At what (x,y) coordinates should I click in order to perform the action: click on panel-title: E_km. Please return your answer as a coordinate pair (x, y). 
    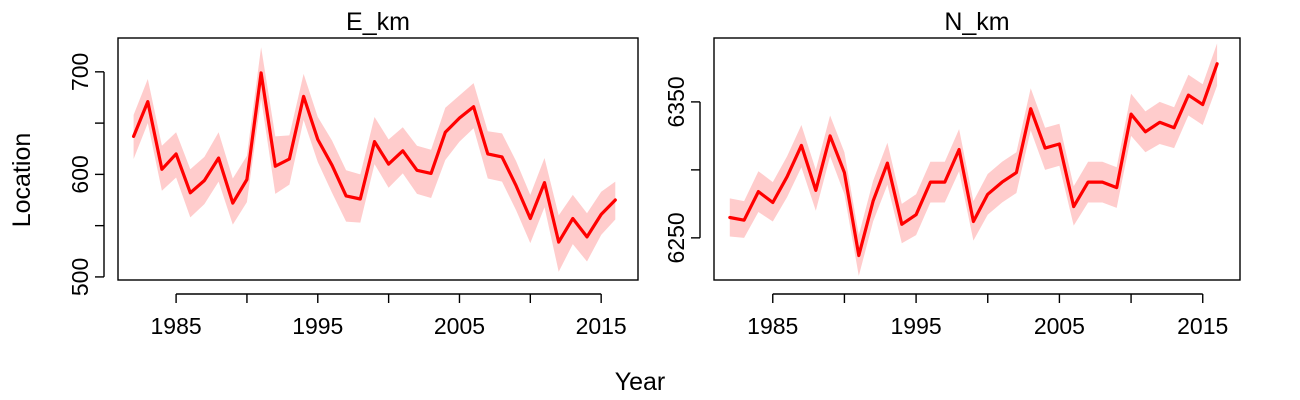
    Looking at the image, I should click on (378, 22).